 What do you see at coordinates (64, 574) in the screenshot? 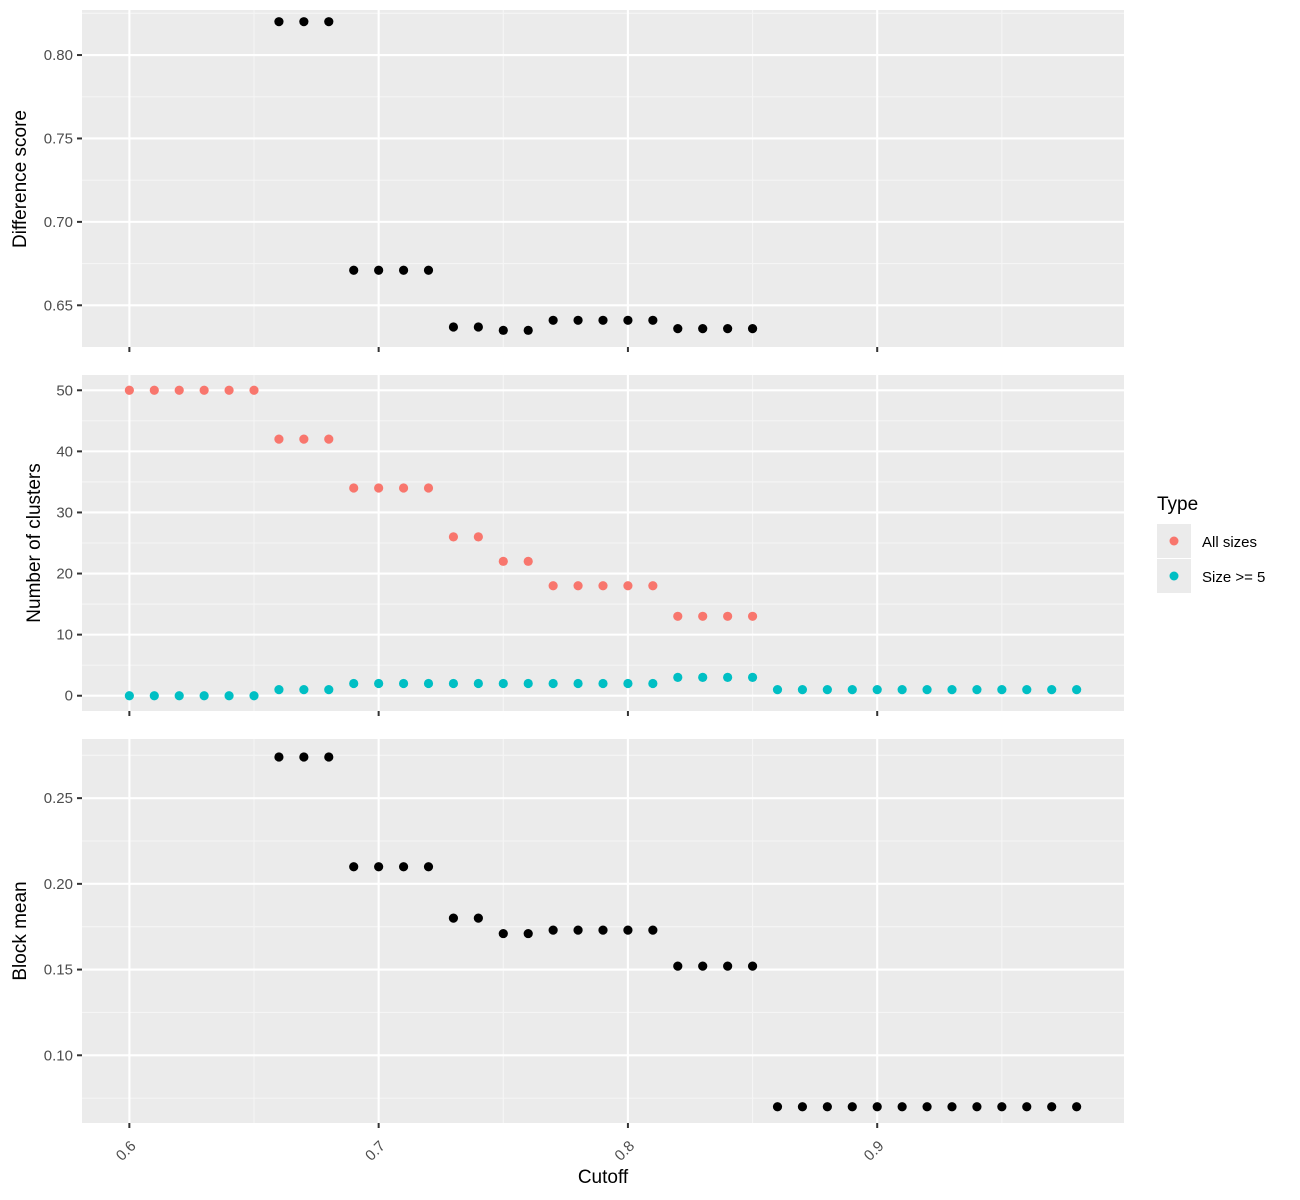
I see `y-tick-label: 20` at bounding box center [64, 574].